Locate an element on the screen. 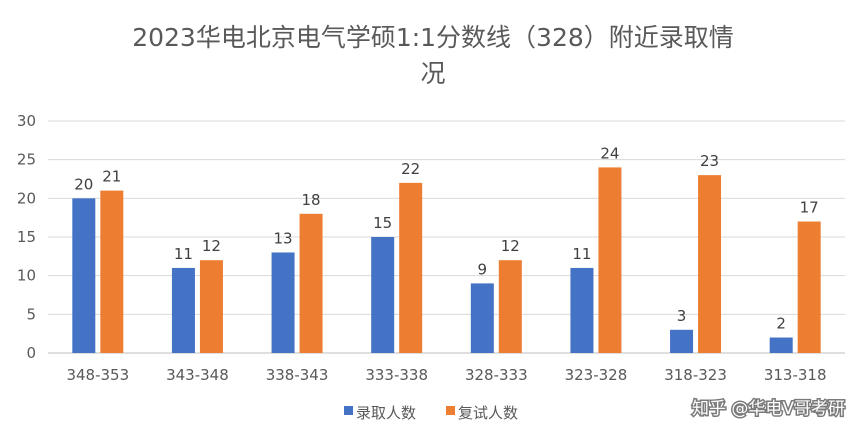 This screenshot has width=867, height=442. y-tick-label: 5 is located at coordinates (31, 314).